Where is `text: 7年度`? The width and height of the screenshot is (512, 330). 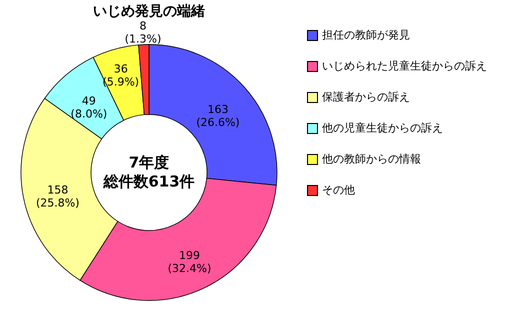 text: 7年度 is located at coordinates (149, 163).